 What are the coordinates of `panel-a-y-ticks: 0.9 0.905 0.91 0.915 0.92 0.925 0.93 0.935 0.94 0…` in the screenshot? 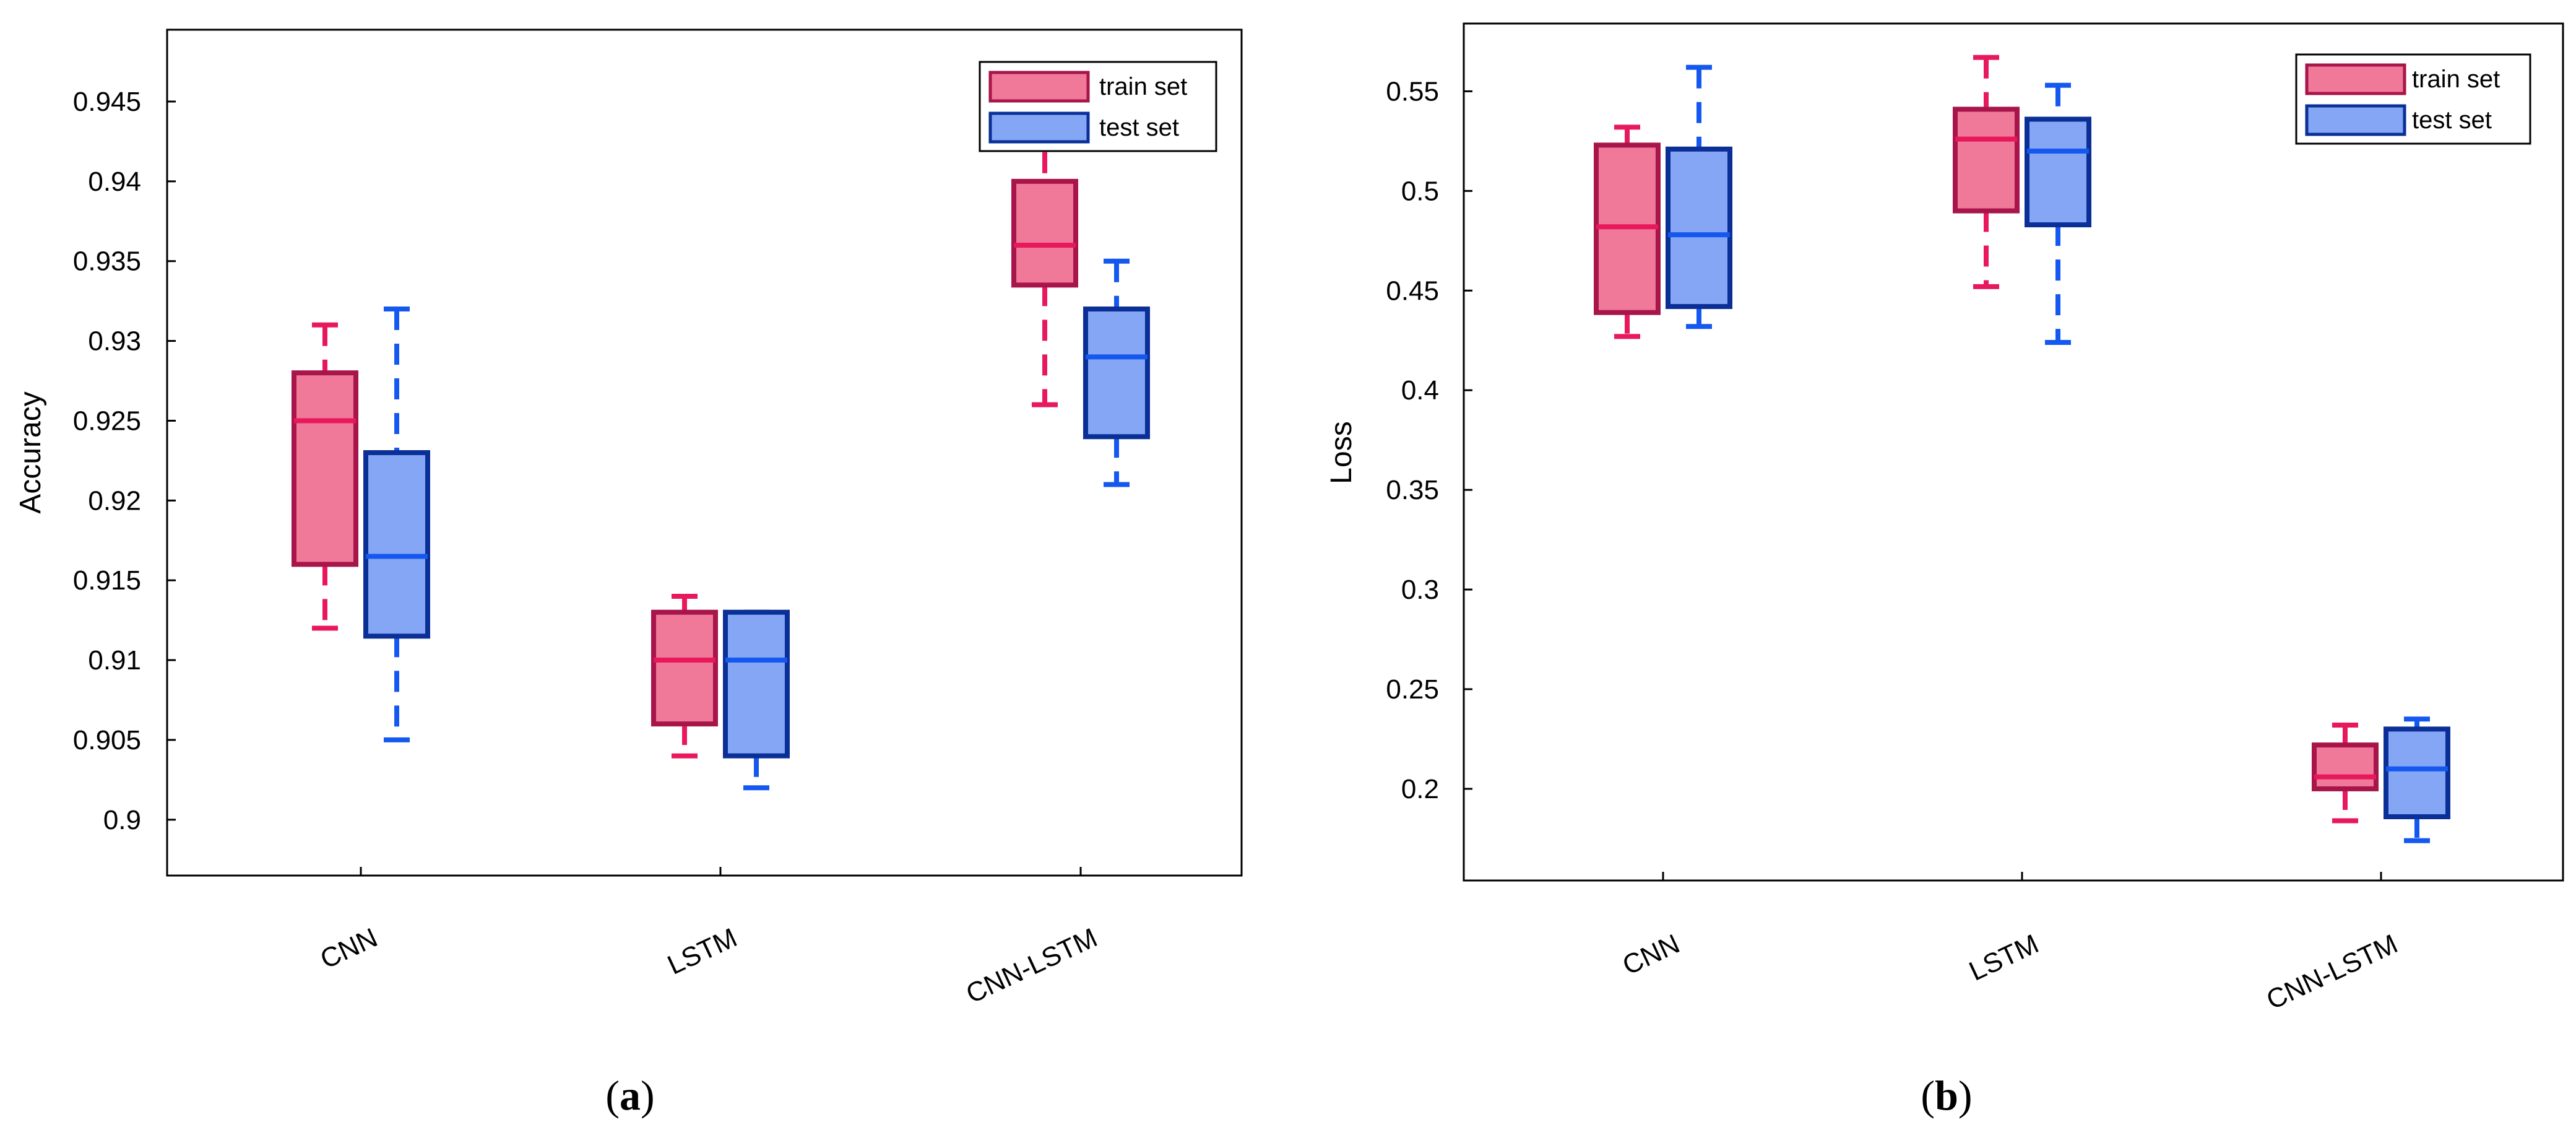 It's located at (124, 461).